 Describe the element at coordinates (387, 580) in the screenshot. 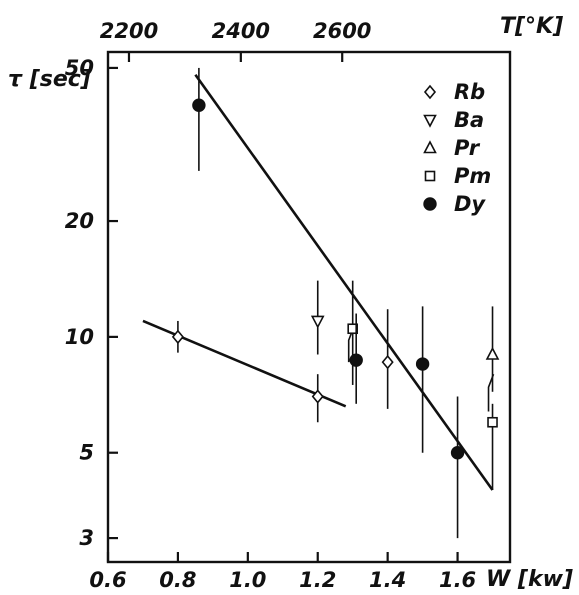

I see `x-tick-label: 1.4` at that location.